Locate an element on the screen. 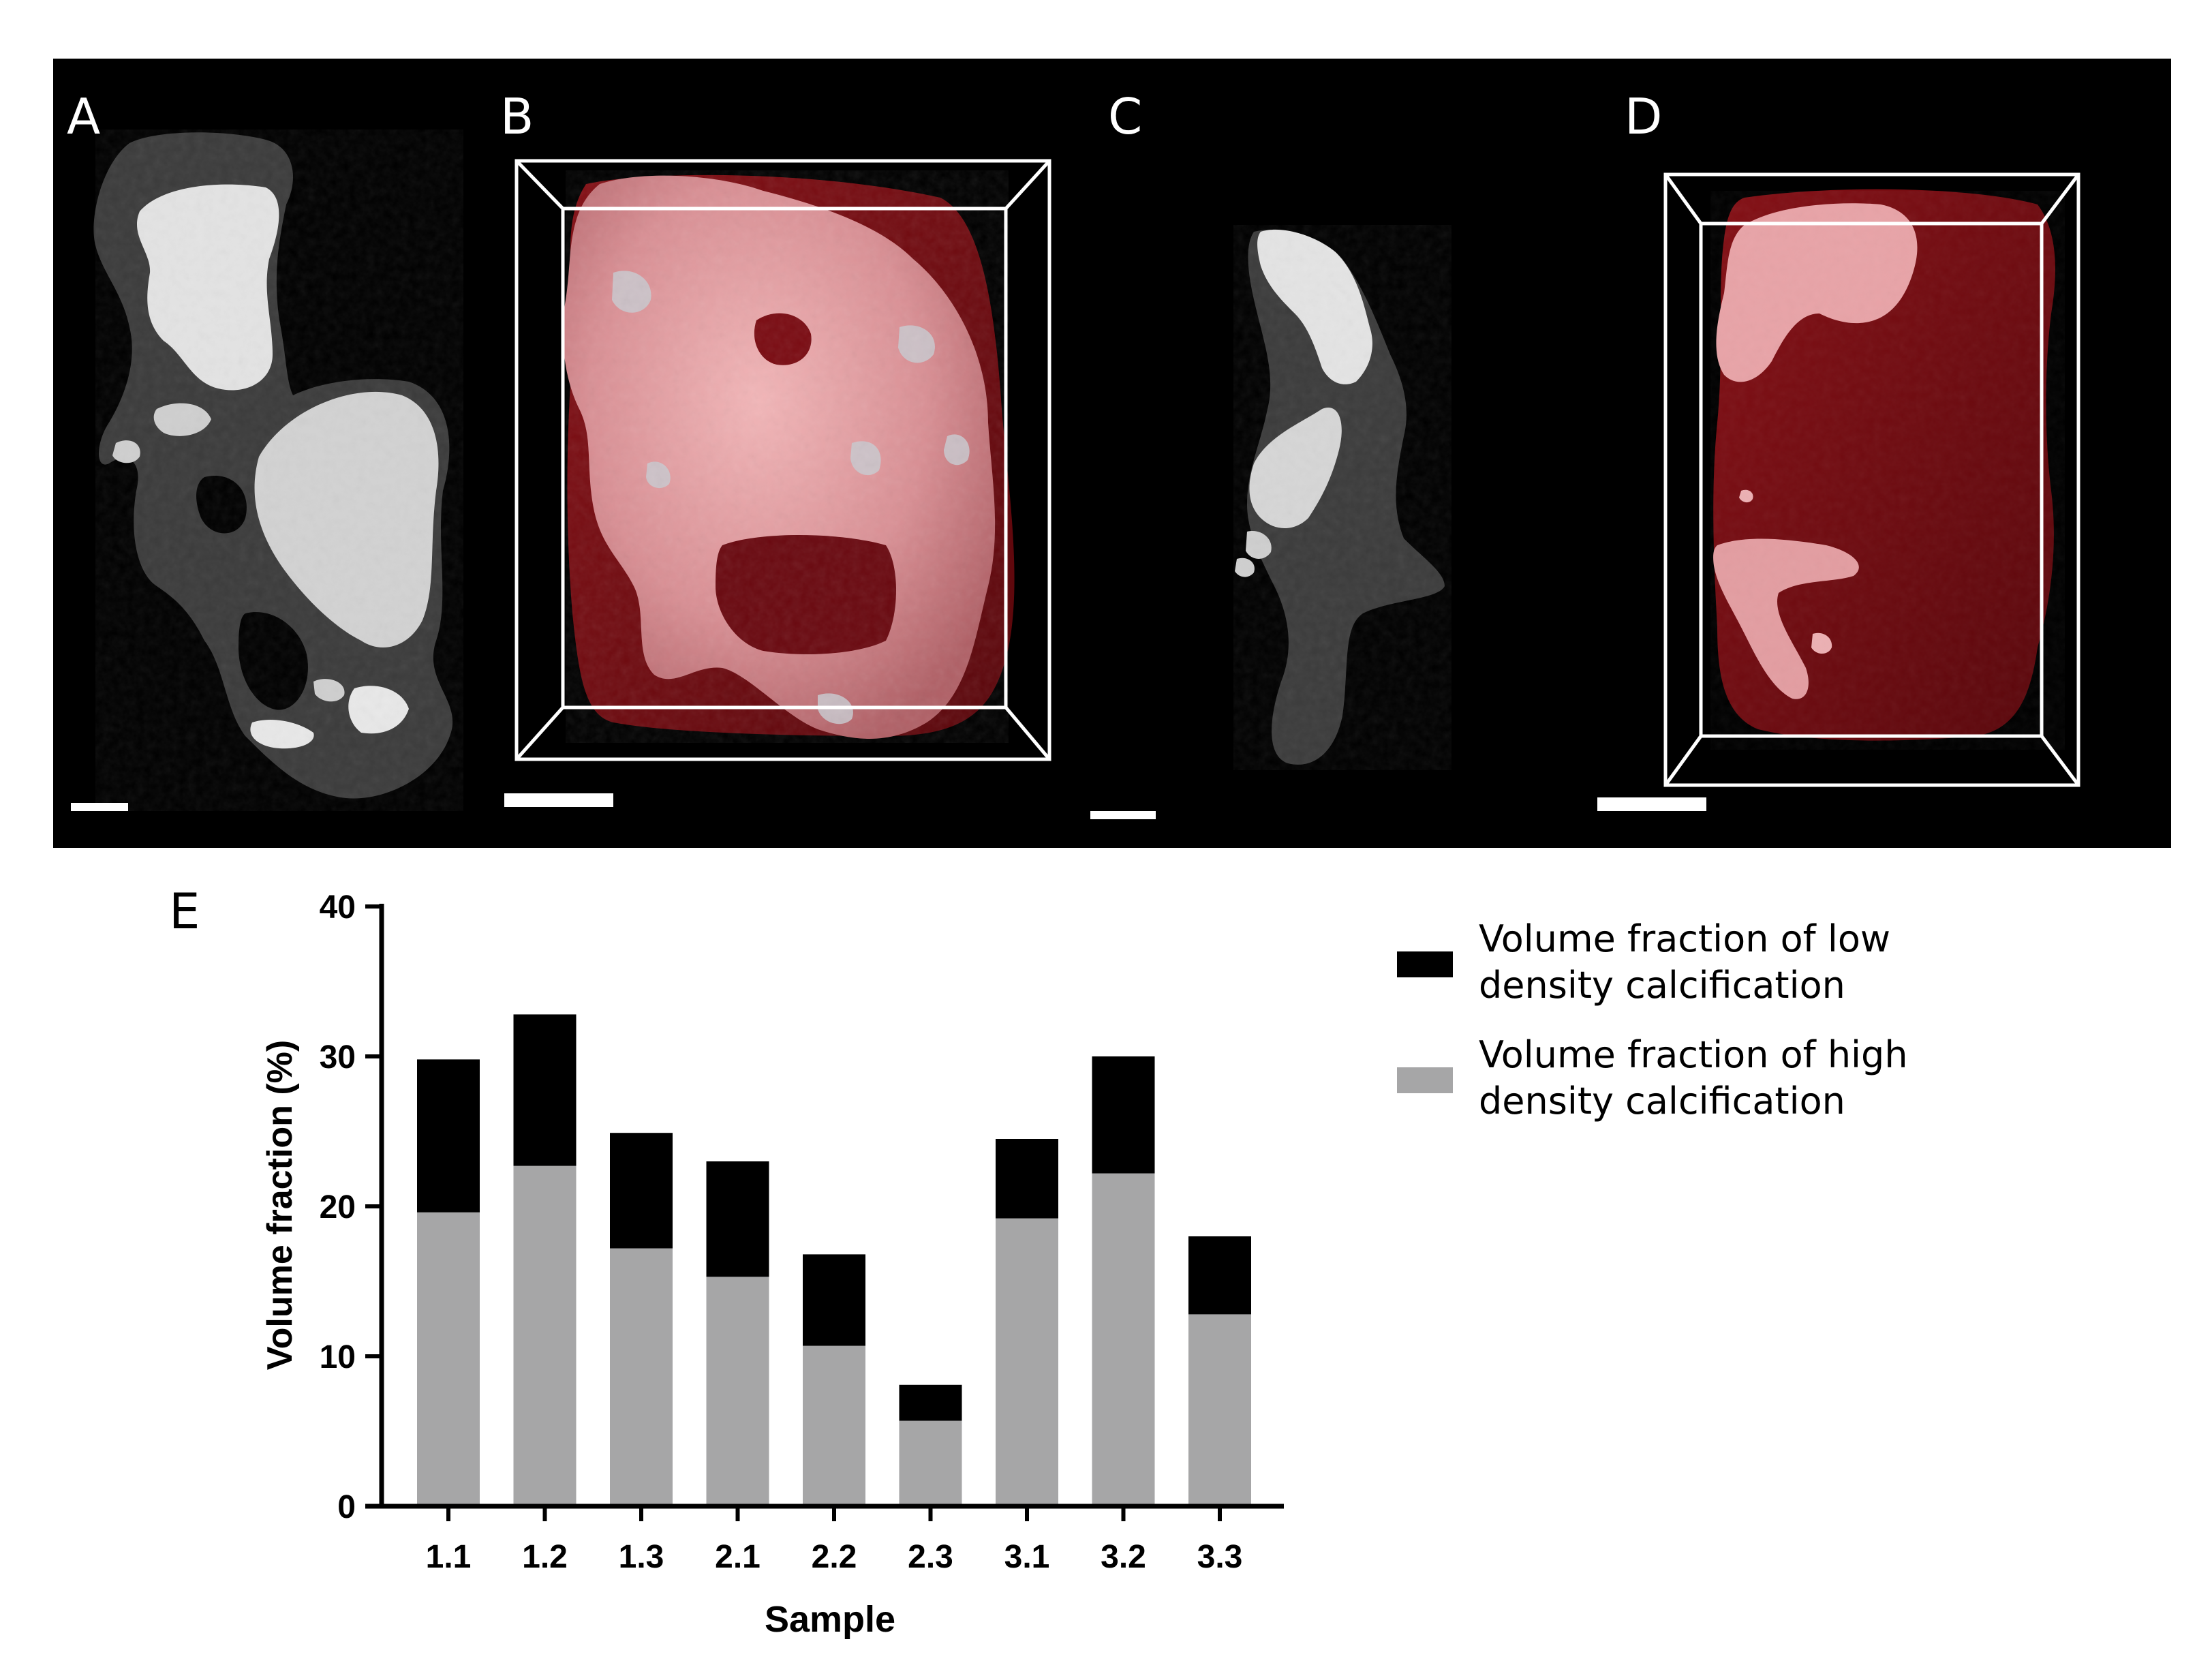  panel-c-ct-slice: C is located at coordinates (1270, 453).